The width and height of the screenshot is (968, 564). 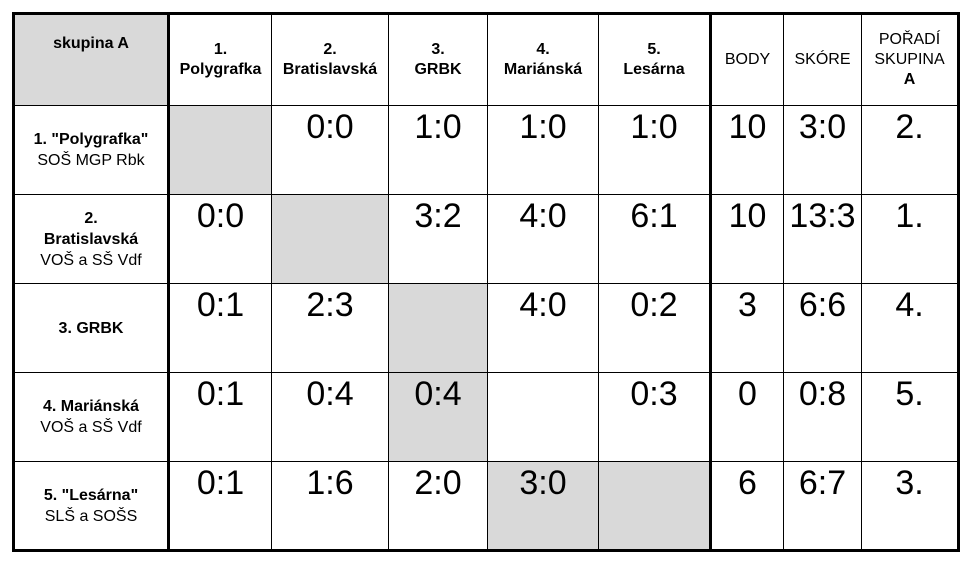 I want to click on row-header-team-1: 1. "Polygrafka" SOŠ MGP Rbk, so click(x=91, y=150).